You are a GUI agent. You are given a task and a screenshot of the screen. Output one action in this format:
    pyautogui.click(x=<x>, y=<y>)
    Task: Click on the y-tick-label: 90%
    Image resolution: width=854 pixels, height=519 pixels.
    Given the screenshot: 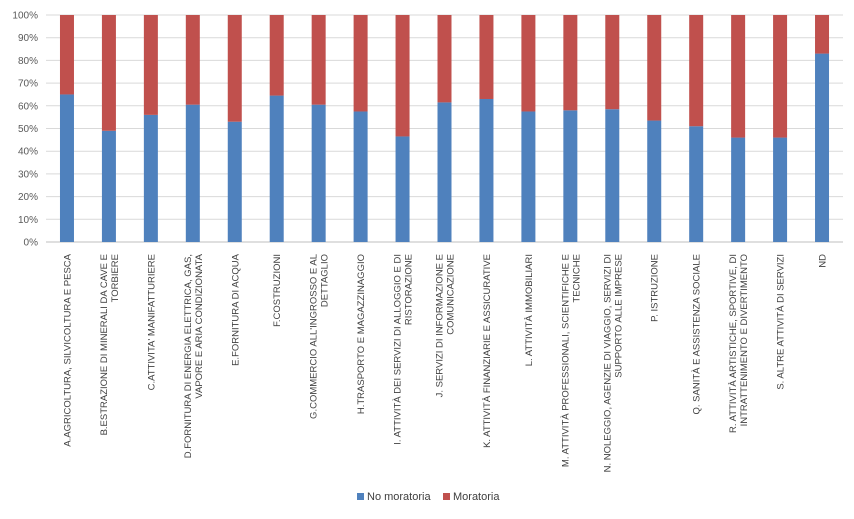 What is the action you would take?
    pyautogui.click(x=28, y=38)
    